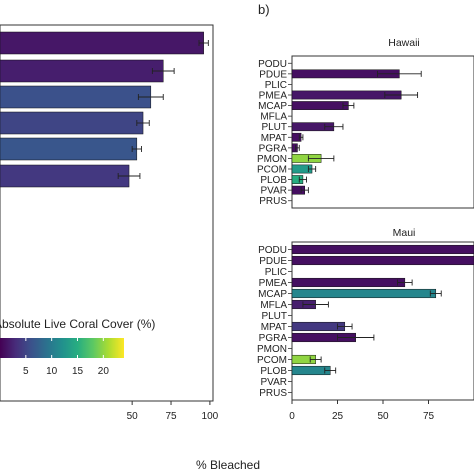 The image size is (474, 474). Describe the element at coordinates (104, 371) in the screenshot. I see `colorbar-tick-label: 20` at that location.